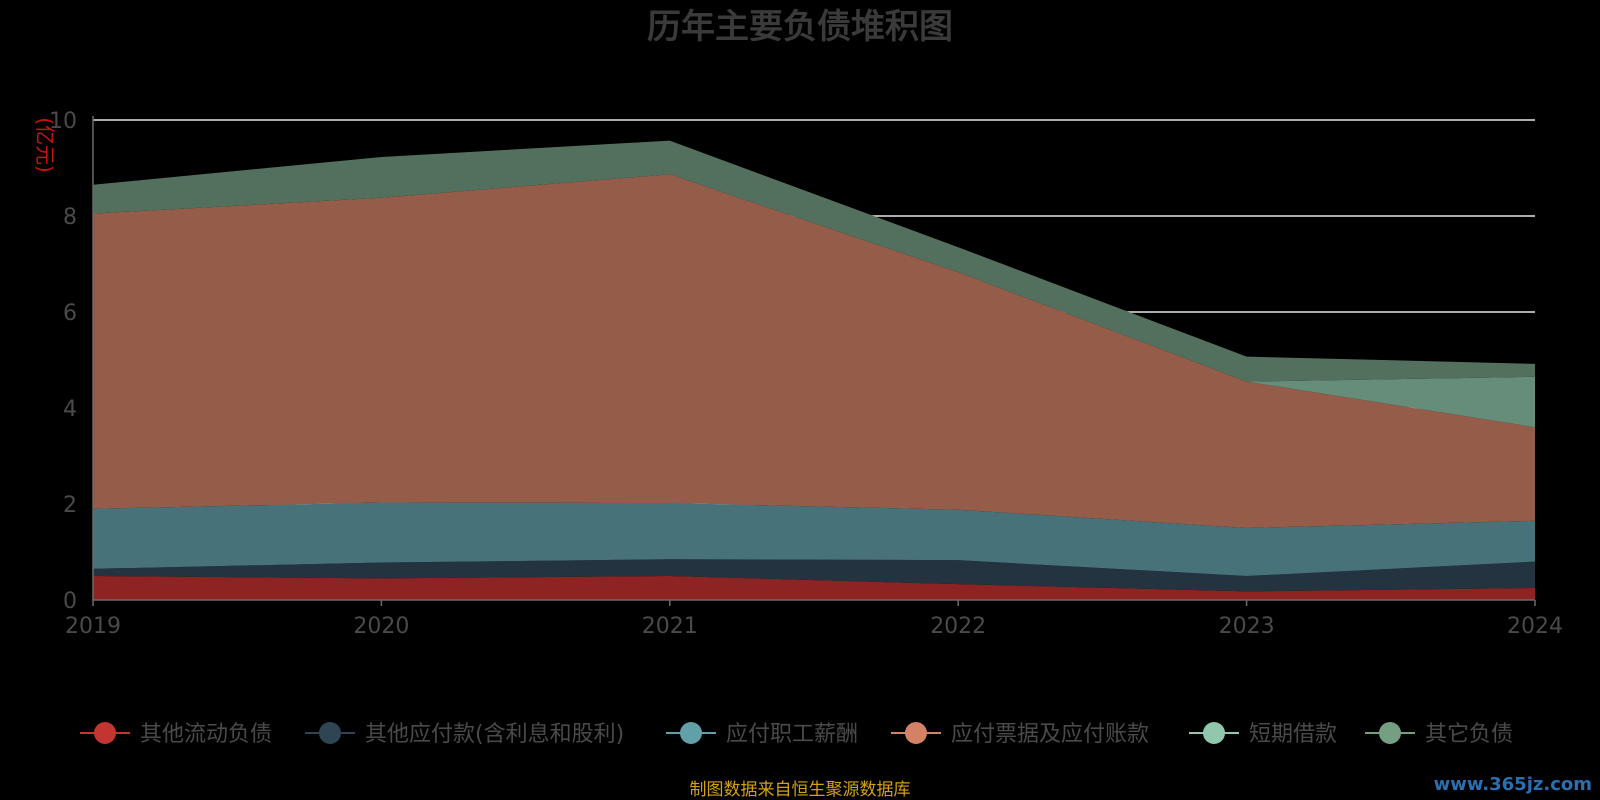 This screenshot has height=800, width=1600. What do you see at coordinates (800, 27) in the screenshot?
I see `chart-title: 历年主要负债堆积图` at bounding box center [800, 27].